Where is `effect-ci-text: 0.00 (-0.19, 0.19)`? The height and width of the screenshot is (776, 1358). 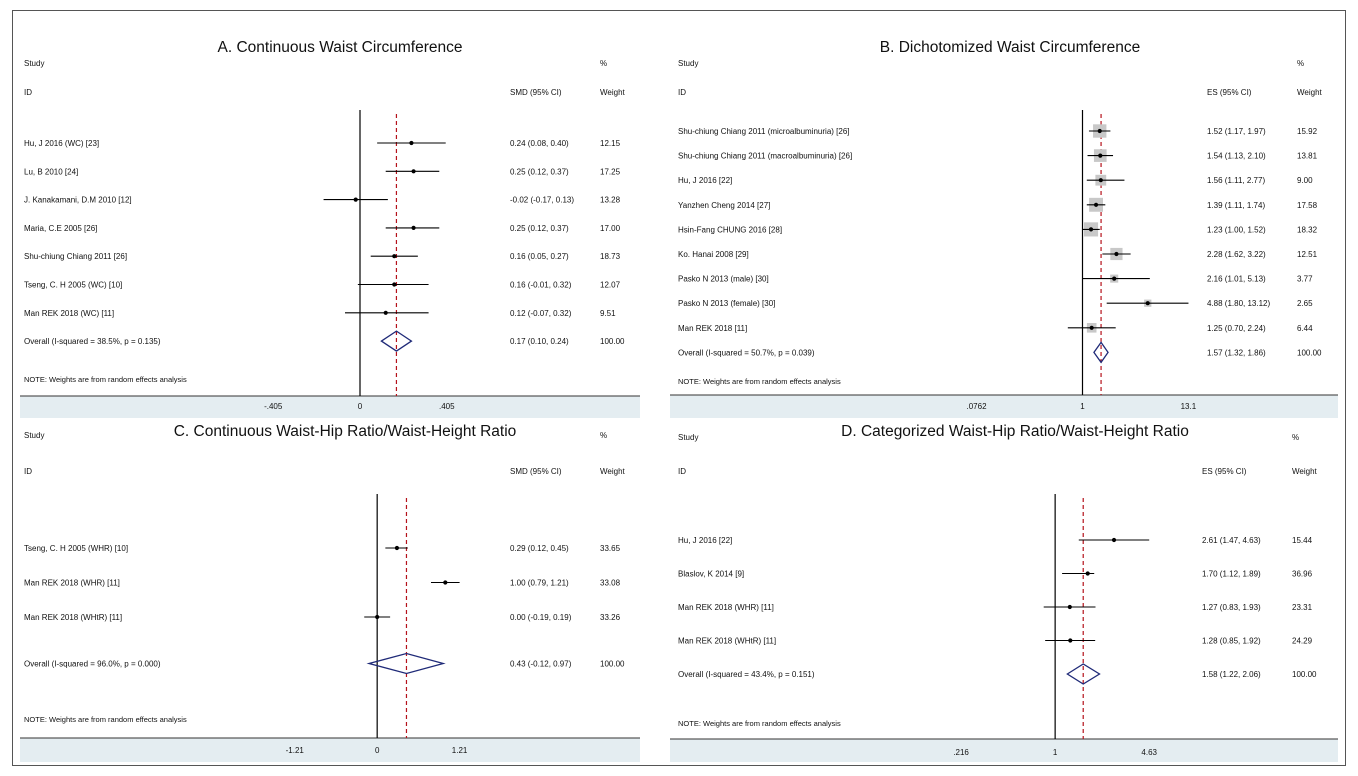
effect-ci-text: 0.00 (-0.19, 0.19) is located at coordinates (541, 617).